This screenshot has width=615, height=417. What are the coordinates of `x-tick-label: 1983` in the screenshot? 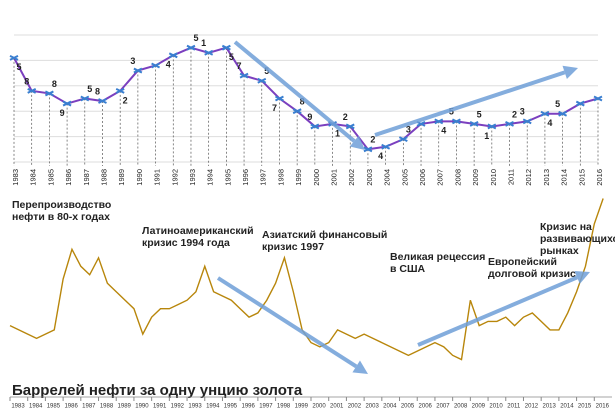 It's located at (15, 177).